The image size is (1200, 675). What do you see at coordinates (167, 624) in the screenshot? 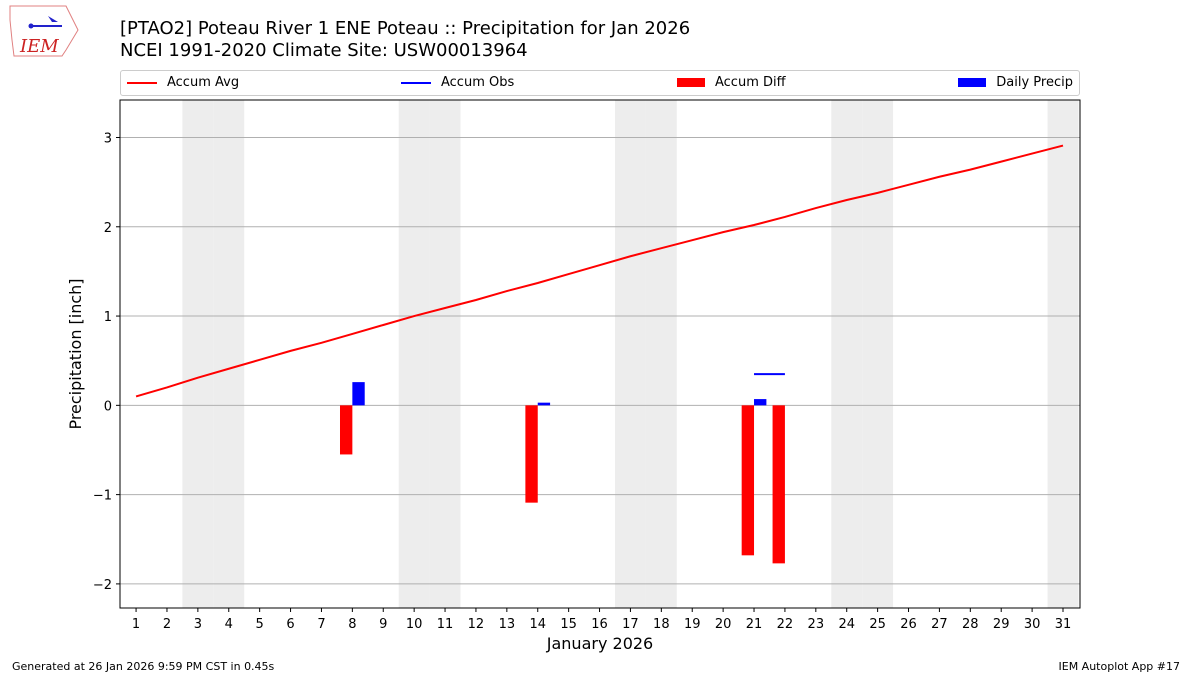
I see `x-tick-label: 2` at bounding box center [167, 624].